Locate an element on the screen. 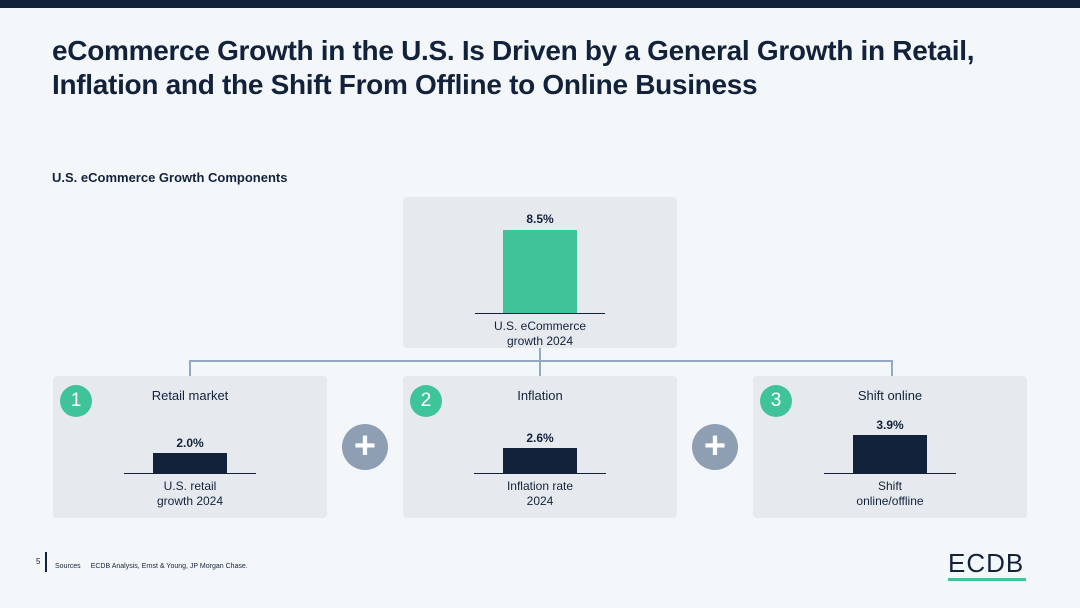 The height and width of the screenshot is (608, 1080). total-baseline is located at coordinates (540, 313).